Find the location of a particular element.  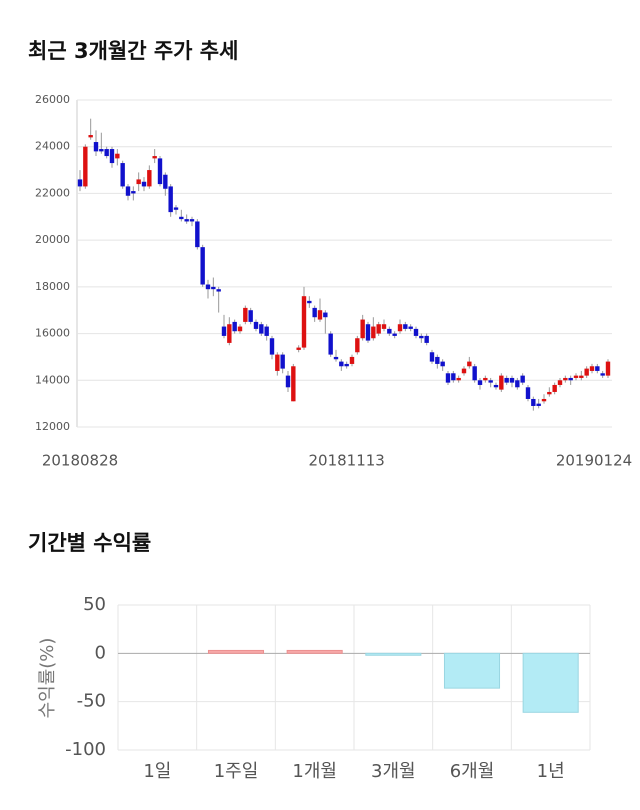

y-tick-label: 24000 is located at coordinates (52, 146).